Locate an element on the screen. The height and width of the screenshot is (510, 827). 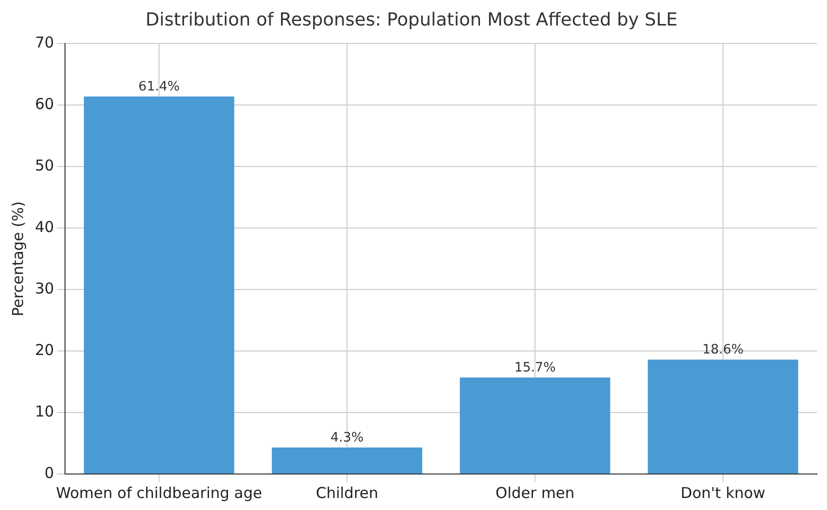
x-tick-label: Older men is located at coordinates (535, 493).